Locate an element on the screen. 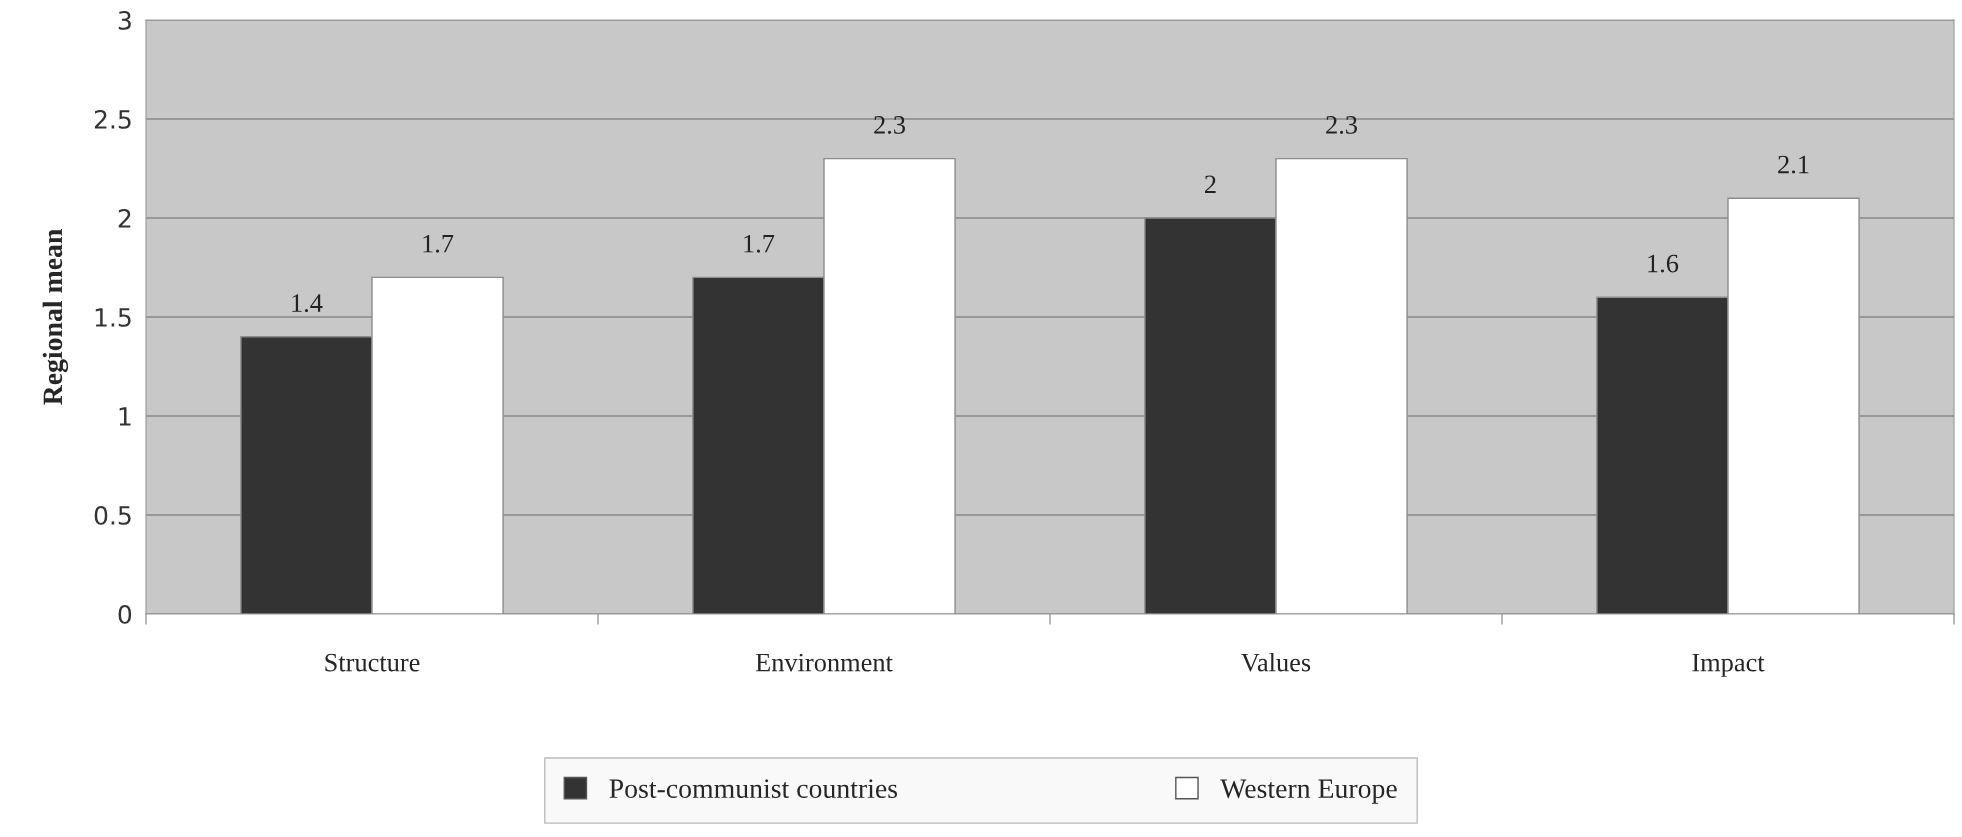 Image resolution: width=1962 pixels, height=837 pixels. data-label: 1.6 is located at coordinates (1663, 263).